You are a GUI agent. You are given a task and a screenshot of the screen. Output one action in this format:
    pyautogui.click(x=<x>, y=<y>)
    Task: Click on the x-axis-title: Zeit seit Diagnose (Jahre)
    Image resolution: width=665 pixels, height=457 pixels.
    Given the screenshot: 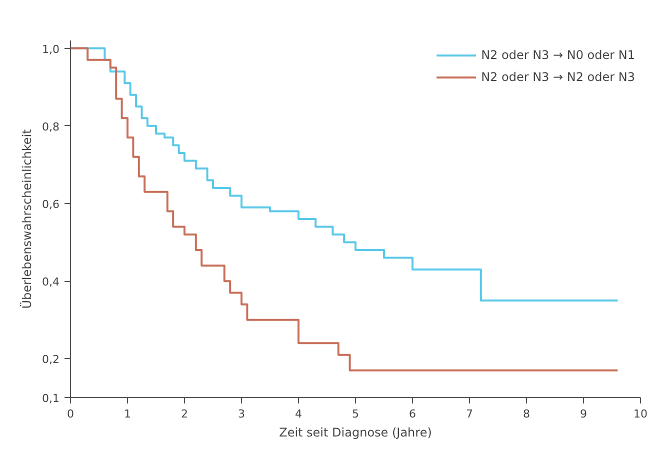 What is the action you would take?
    pyautogui.click(x=355, y=433)
    